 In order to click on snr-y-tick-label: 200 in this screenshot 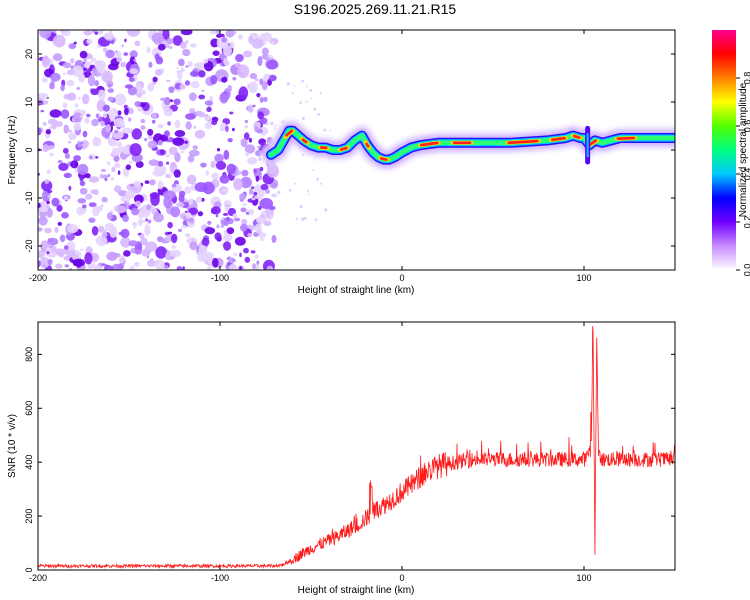, I will do `click(29, 516)`.